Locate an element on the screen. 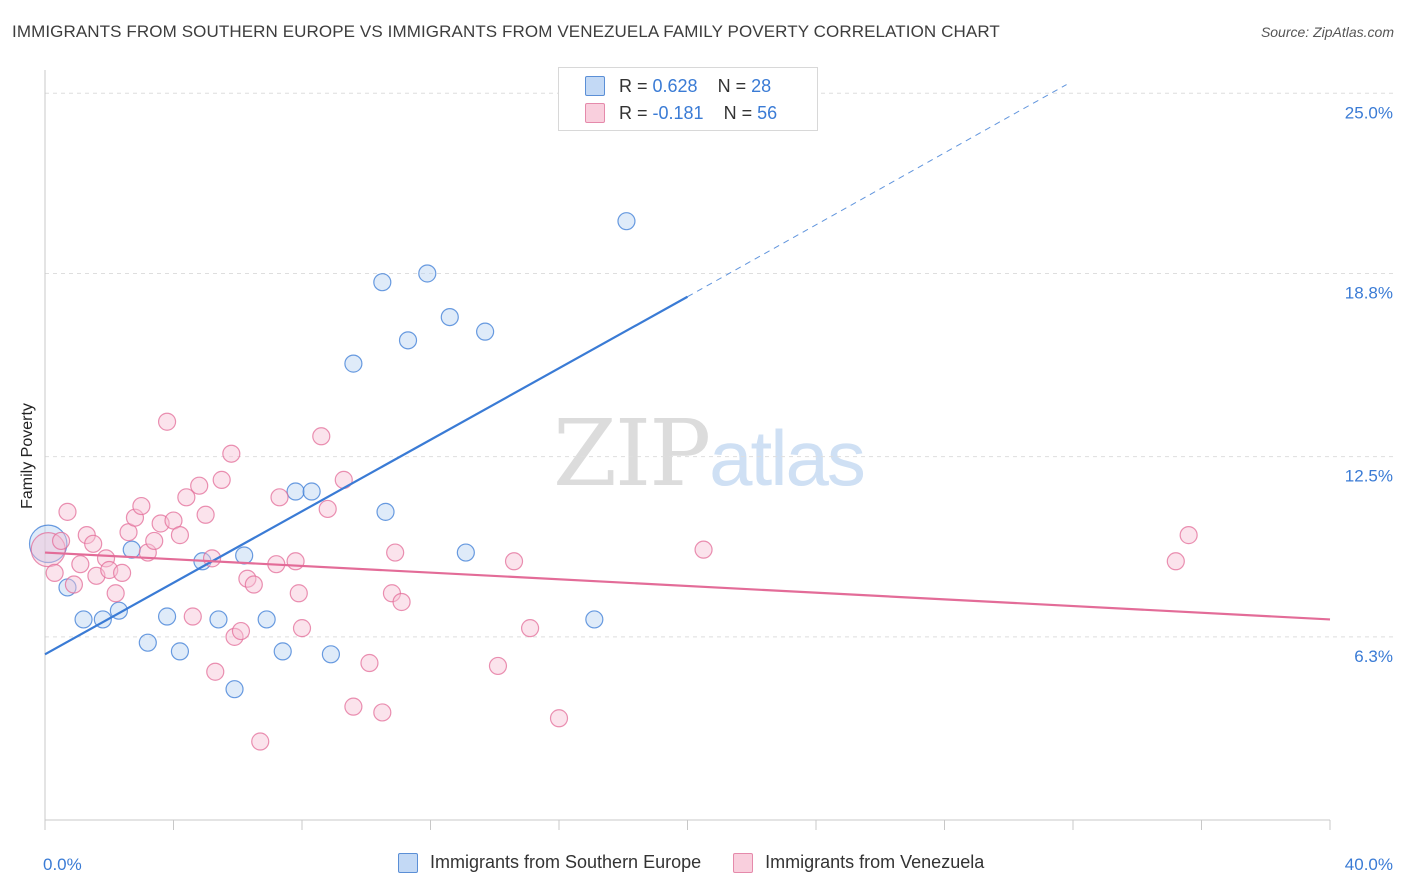 The height and width of the screenshot is (892, 1406). y-tick-label: 25.0% is located at coordinates (1369, 112).